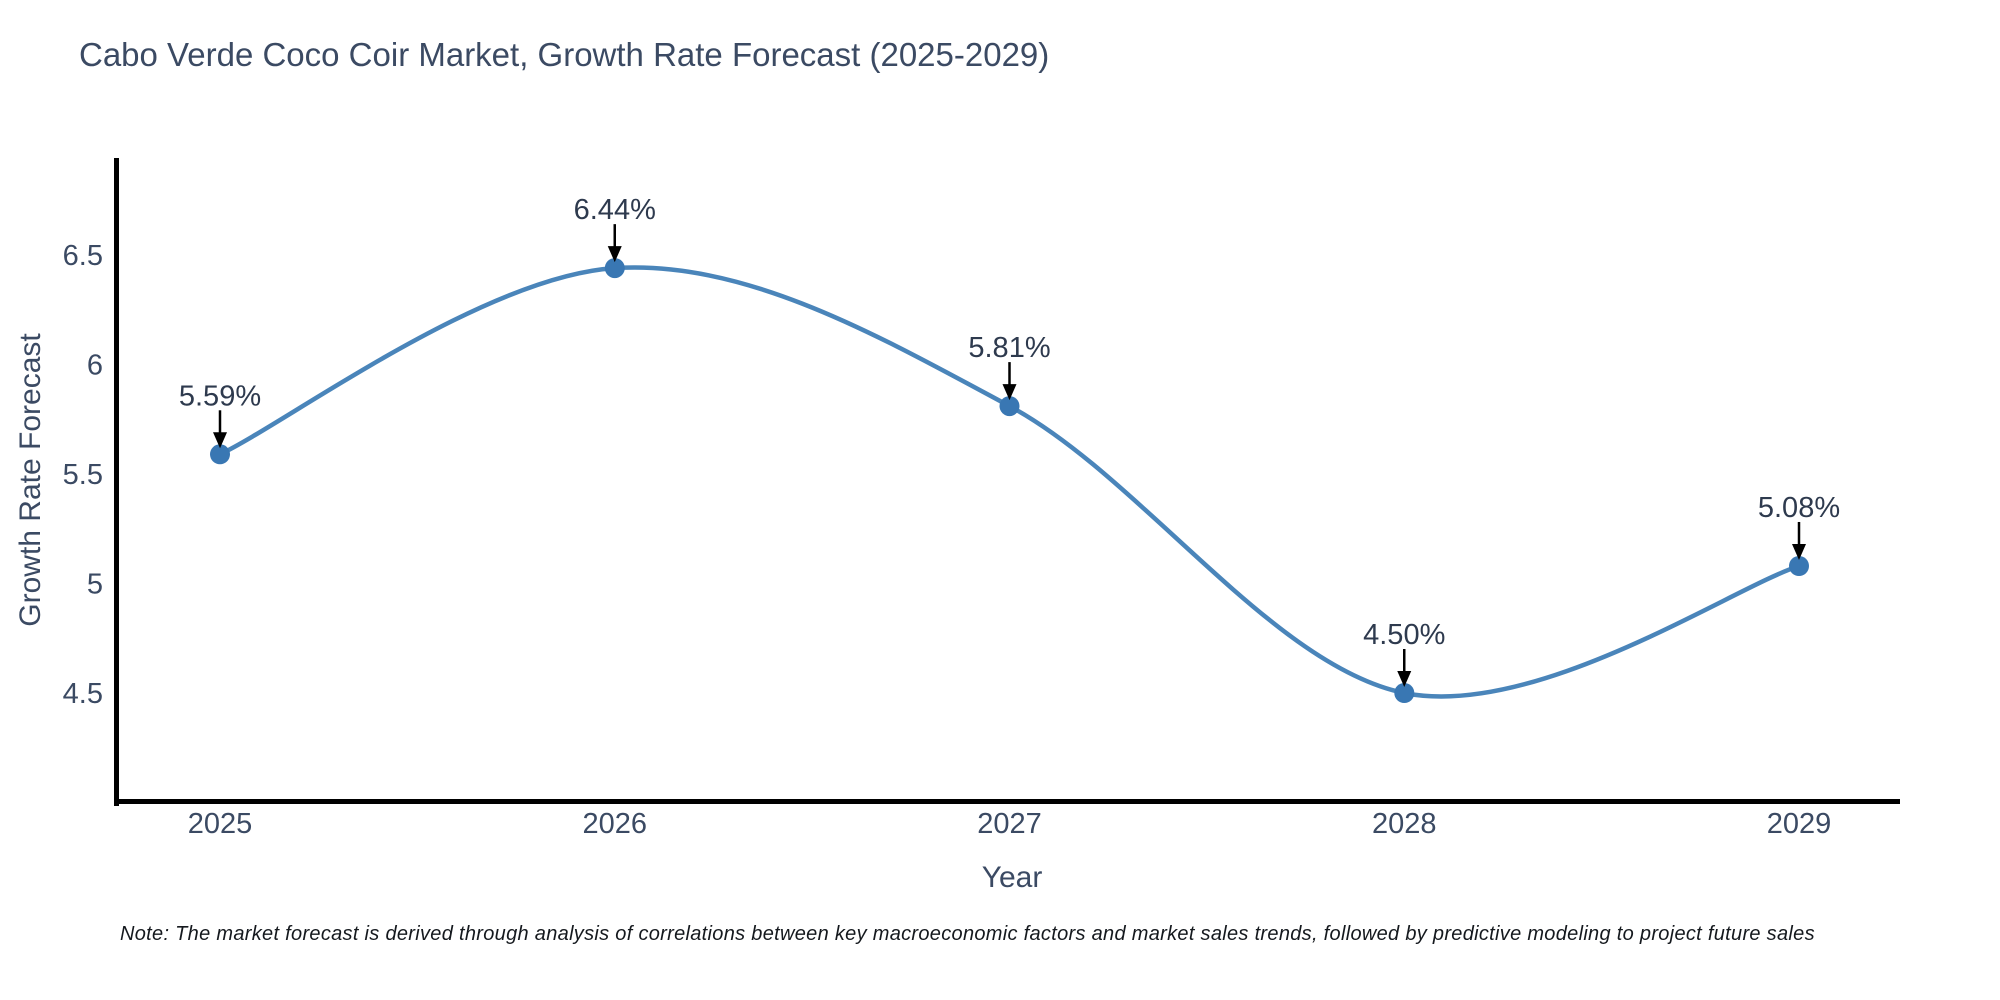  What do you see at coordinates (95, 366) in the screenshot?
I see `y-tick-label: 6` at bounding box center [95, 366].